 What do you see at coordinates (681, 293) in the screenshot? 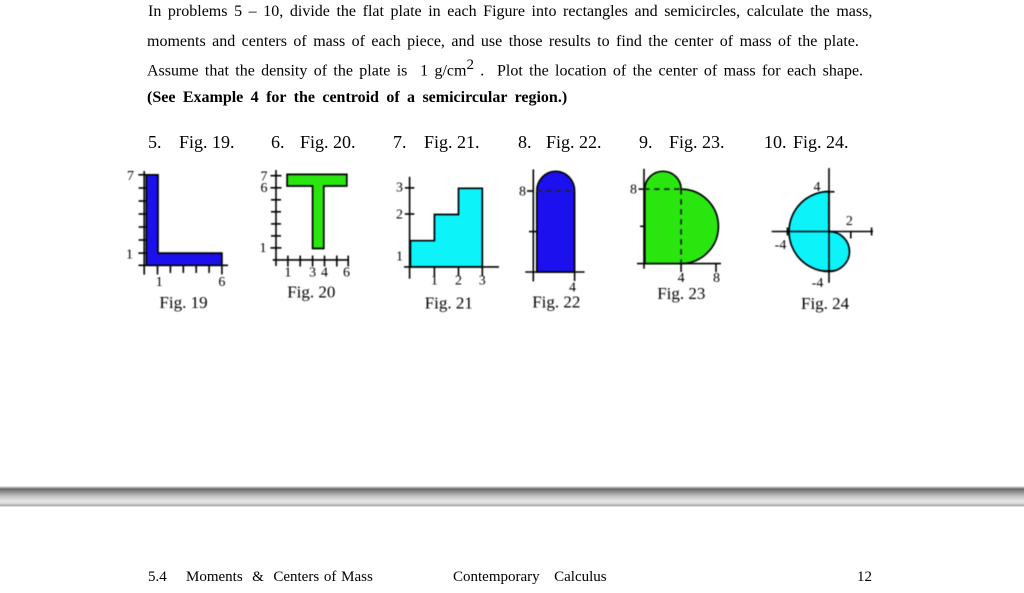
I see `svg-text: Fig. 23` at bounding box center [681, 293].